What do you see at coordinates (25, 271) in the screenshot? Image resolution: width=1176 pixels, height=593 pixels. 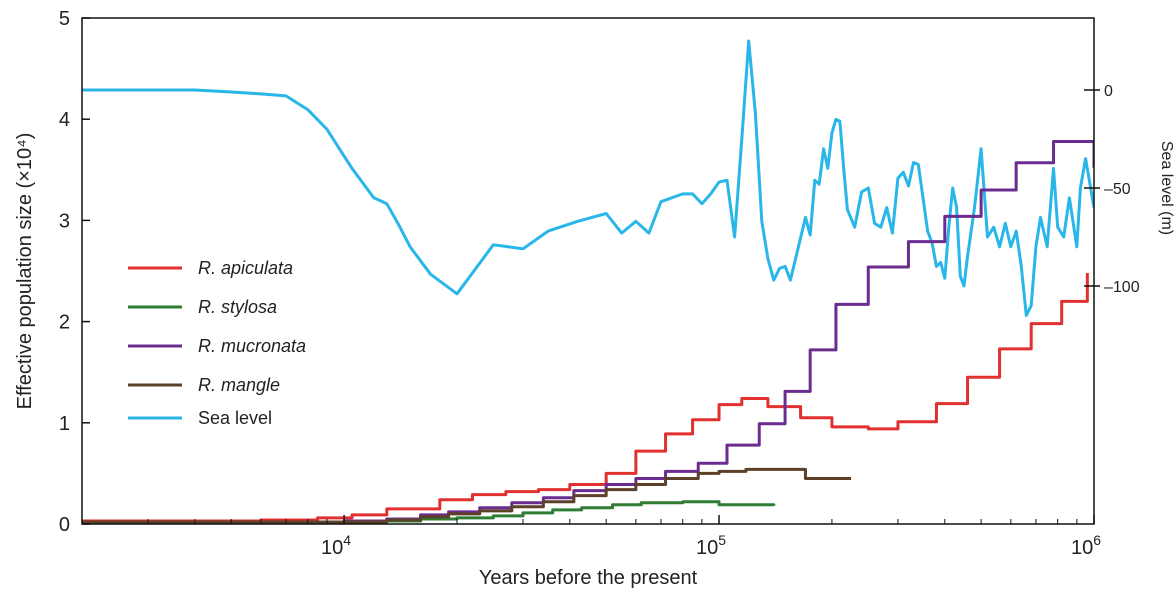 I see `y-axis-label: Effective population size (×10⁴)` at bounding box center [25, 271].